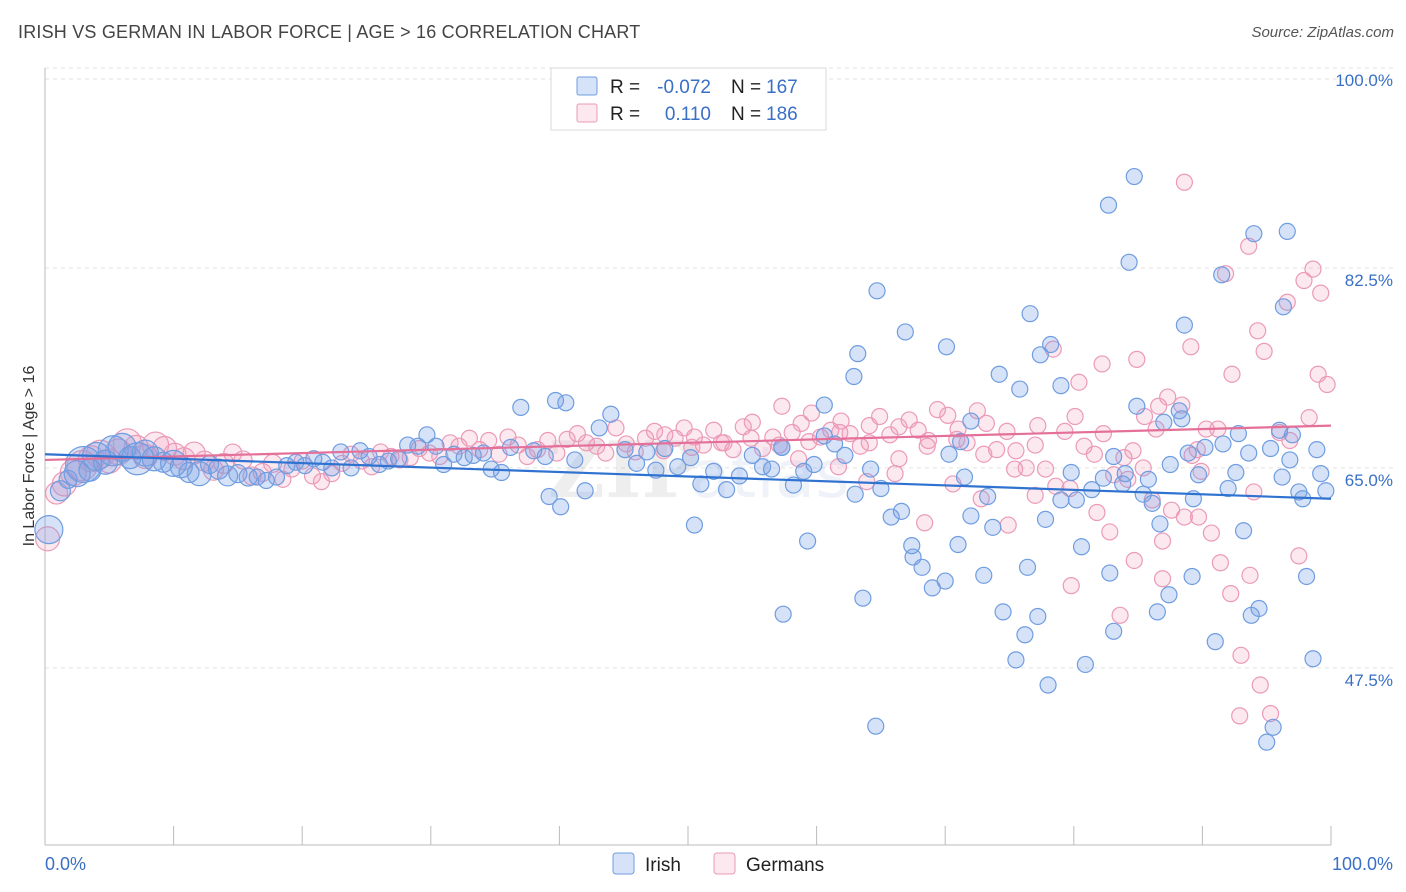 Image resolution: width=1406 pixels, height=892 pixels. Describe the element at coordinates (65, 864) in the screenshot. I see `x-tick-label-min: 0.0%` at that location.